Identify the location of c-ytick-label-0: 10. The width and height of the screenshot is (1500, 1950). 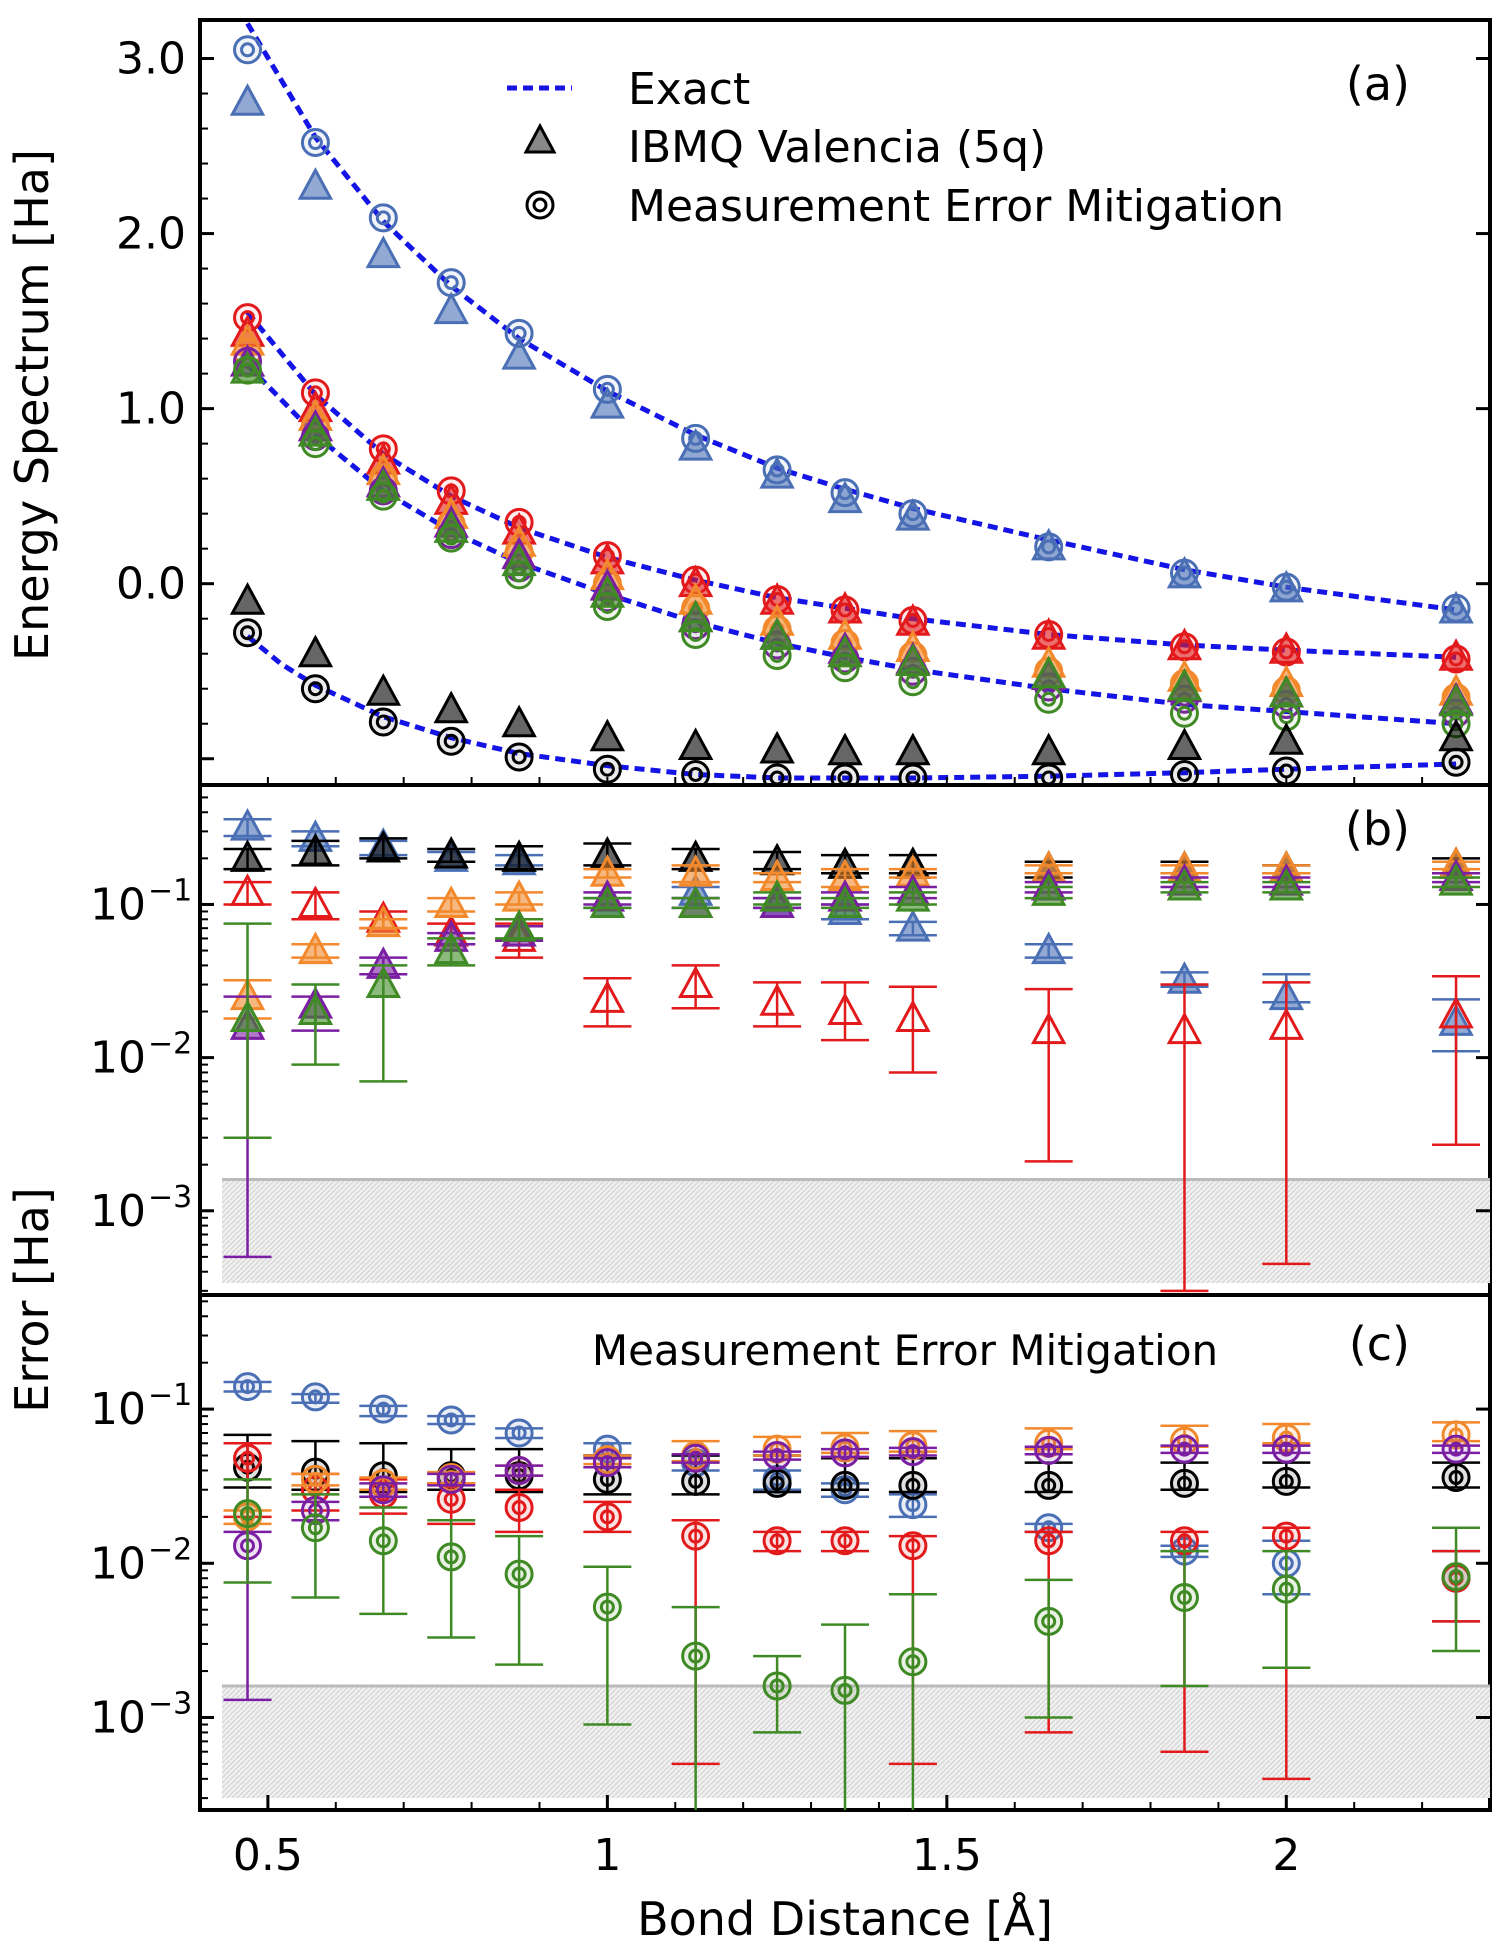
(118, 1717).